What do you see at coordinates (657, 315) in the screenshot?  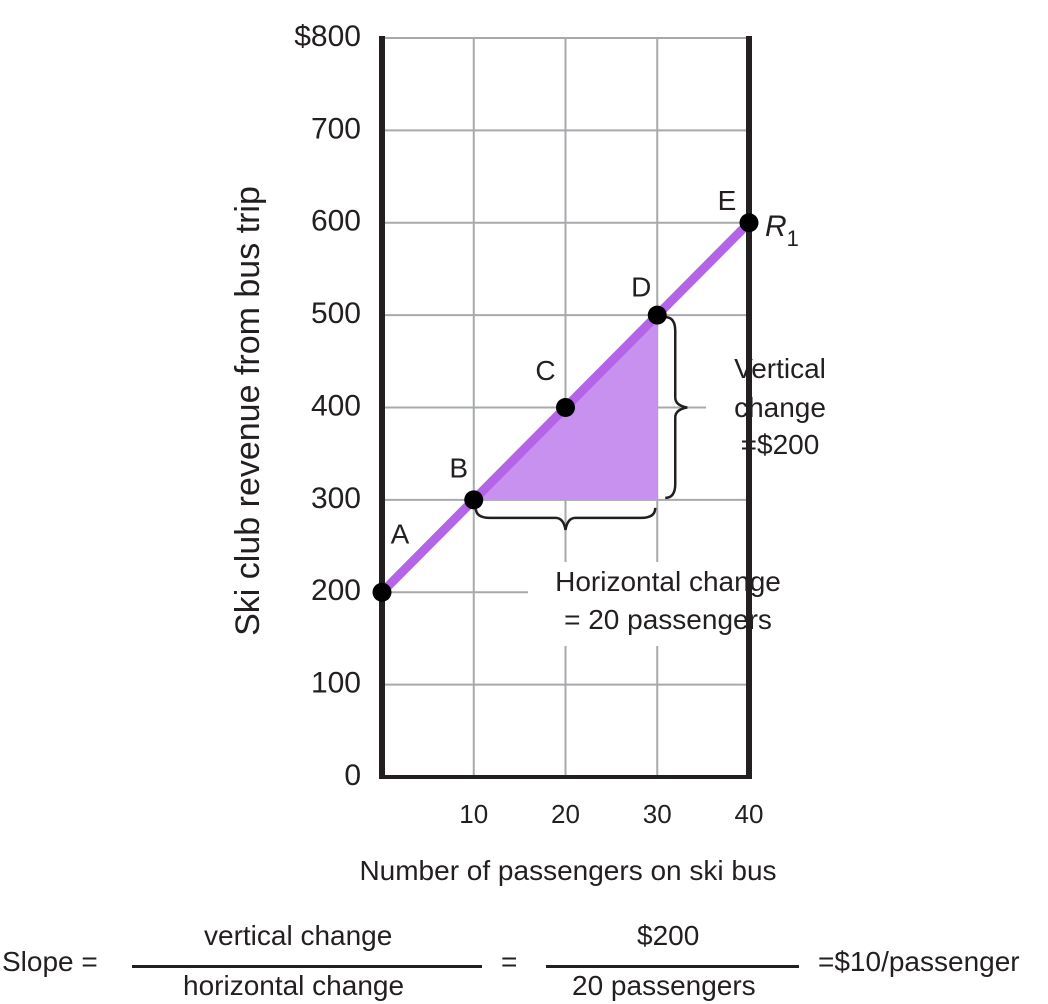 I see `data-point-d` at bounding box center [657, 315].